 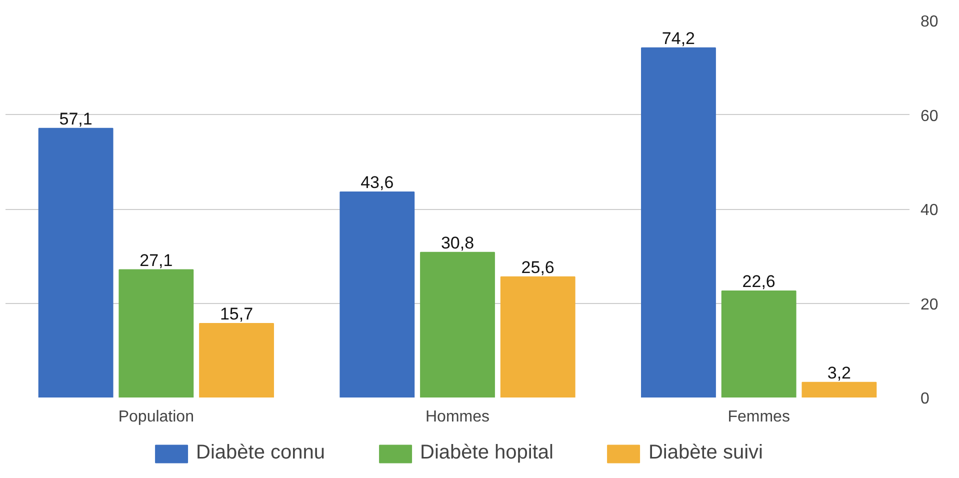 I want to click on x-tick-label: Femmes, so click(x=759, y=417).